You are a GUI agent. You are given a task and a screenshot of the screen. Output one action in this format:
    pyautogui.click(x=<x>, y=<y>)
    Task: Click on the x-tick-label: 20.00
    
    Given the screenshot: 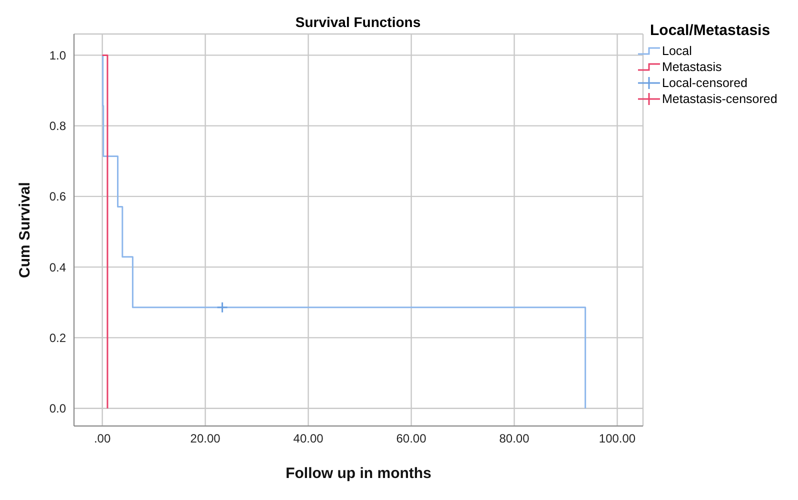 What is the action you would take?
    pyautogui.click(x=205, y=439)
    